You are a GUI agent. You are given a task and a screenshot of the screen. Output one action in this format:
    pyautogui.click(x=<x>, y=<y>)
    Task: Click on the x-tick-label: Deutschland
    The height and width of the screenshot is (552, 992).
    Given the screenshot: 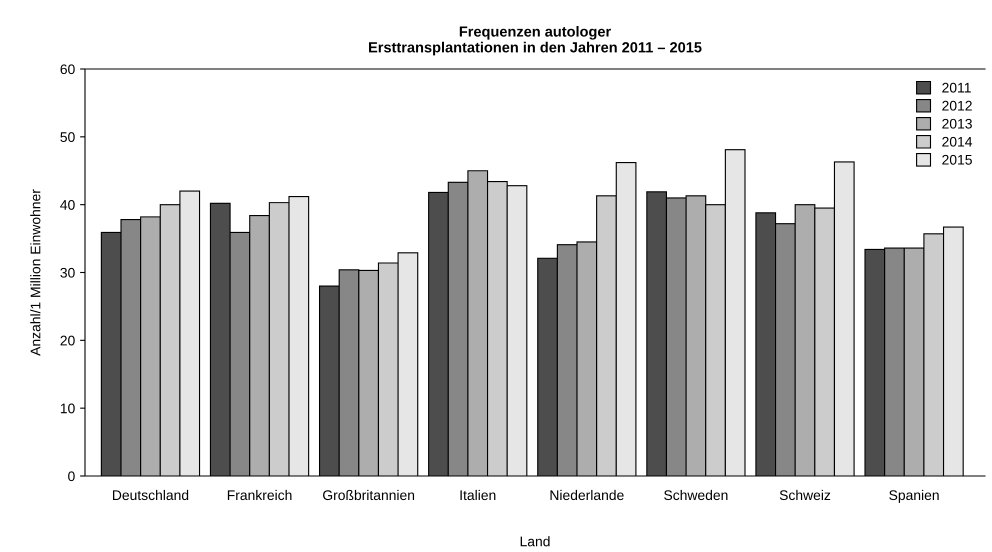 What is the action you would take?
    pyautogui.click(x=150, y=495)
    